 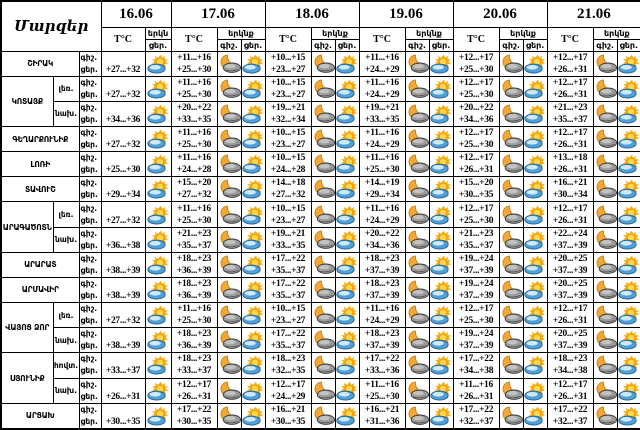 What do you see at coordinates (123, 270) in the screenshot?
I see `day-temp: +38...+39` at bounding box center [123, 270].